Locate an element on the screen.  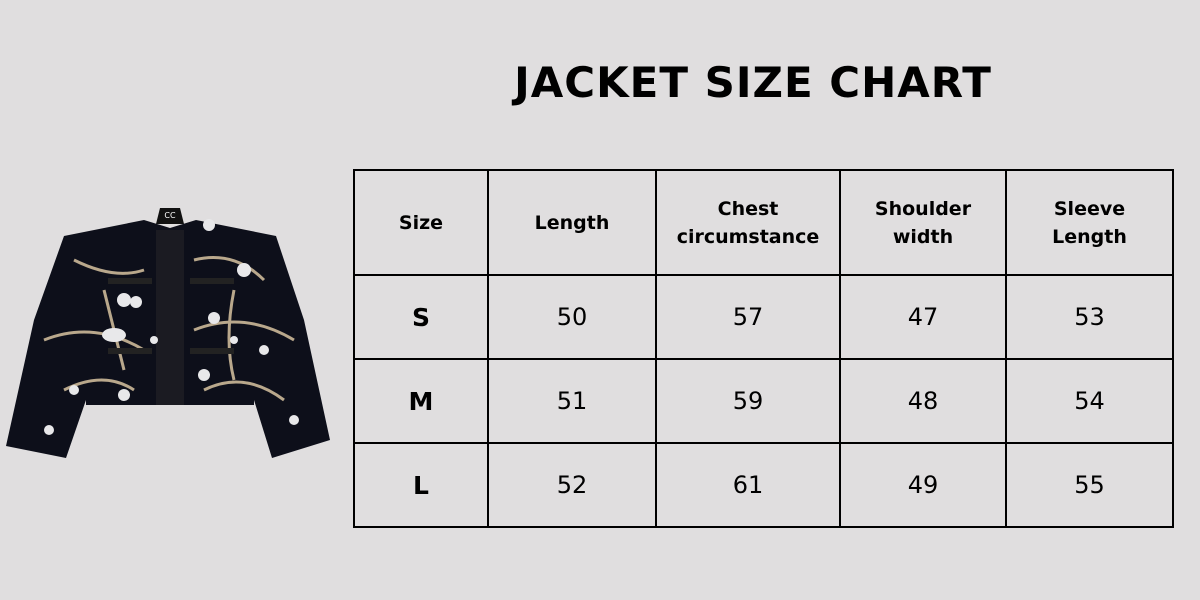
table-row: S 50 57 47 53 is located at coordinates (763, 317).